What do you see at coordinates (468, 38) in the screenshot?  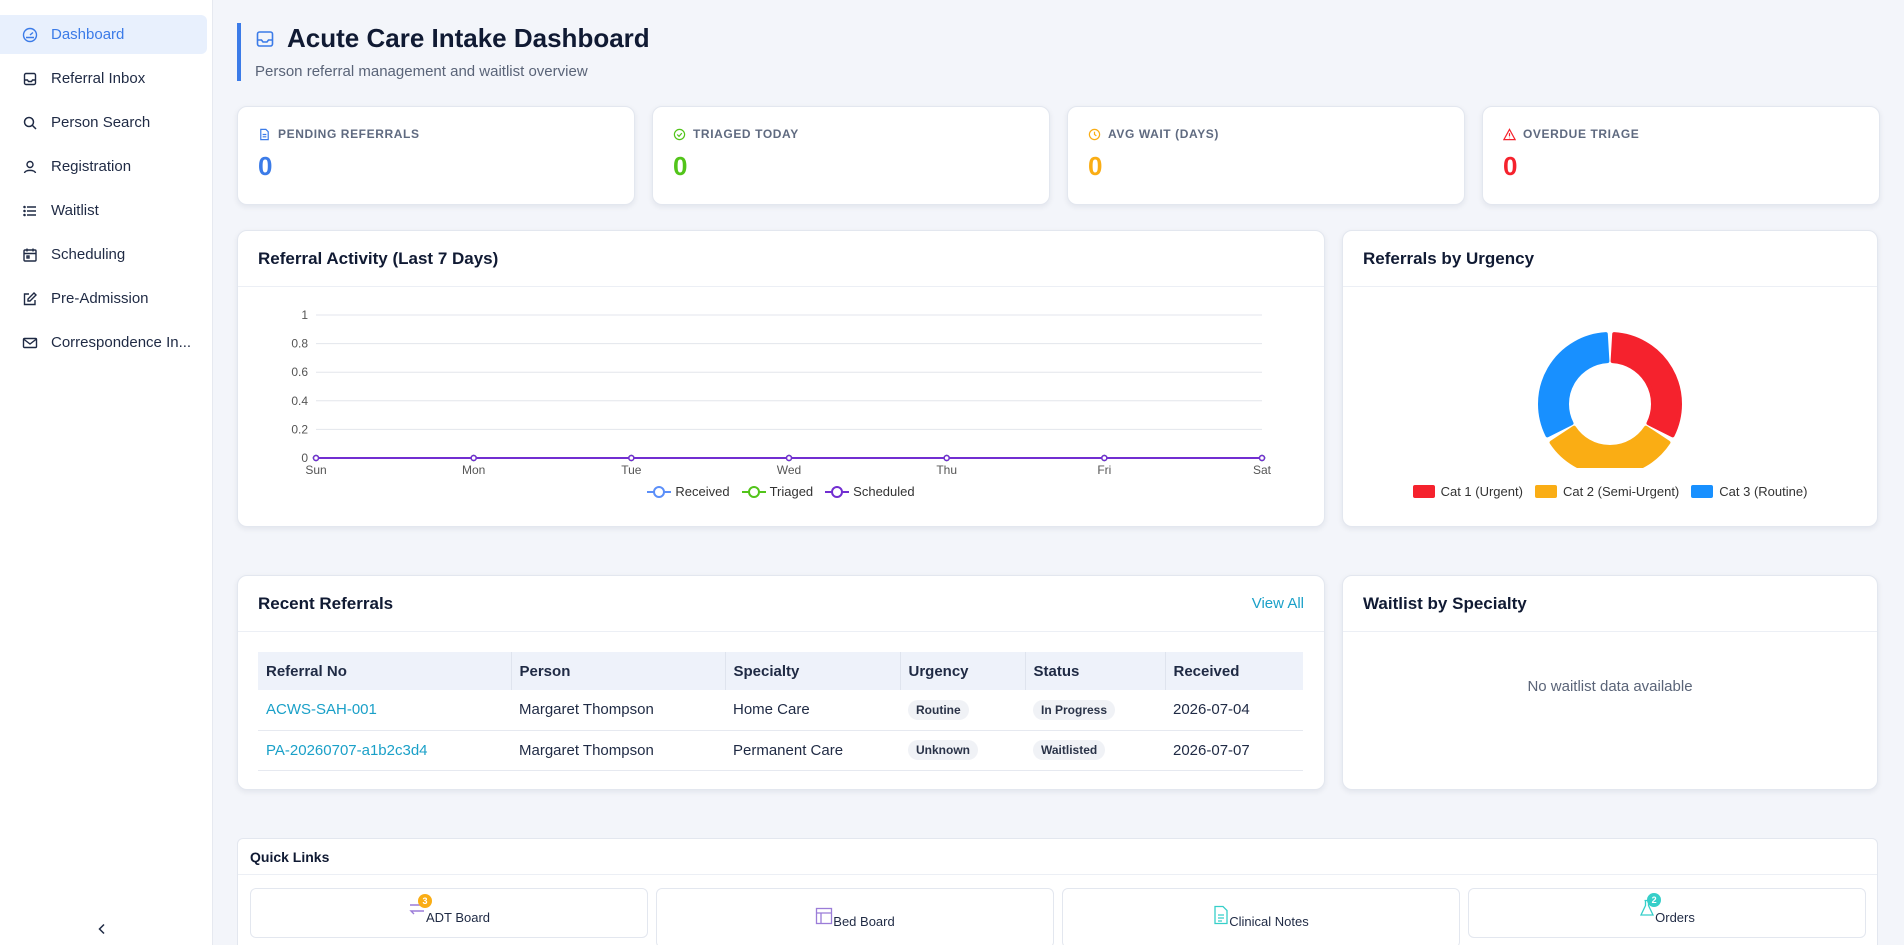 I see `page-title-text: Acute Care Intake Dashboard` at bounding box center [468, 38].